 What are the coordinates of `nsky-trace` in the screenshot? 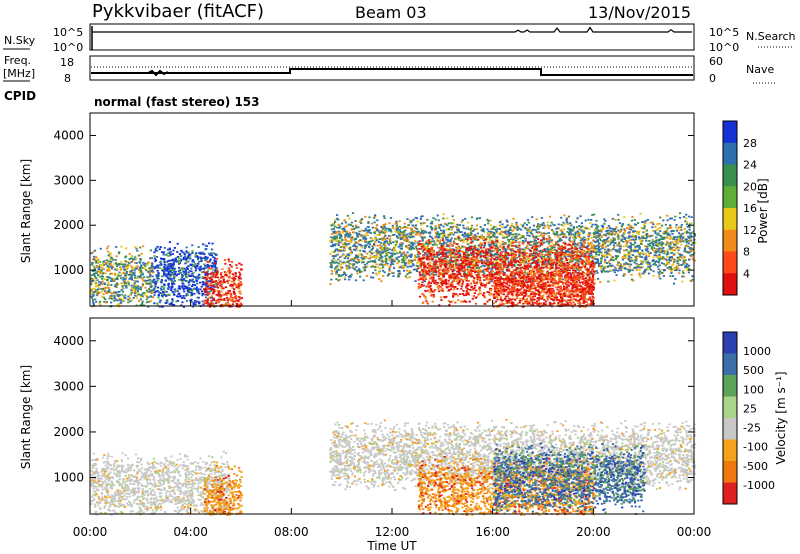 It's located at (392, 29).